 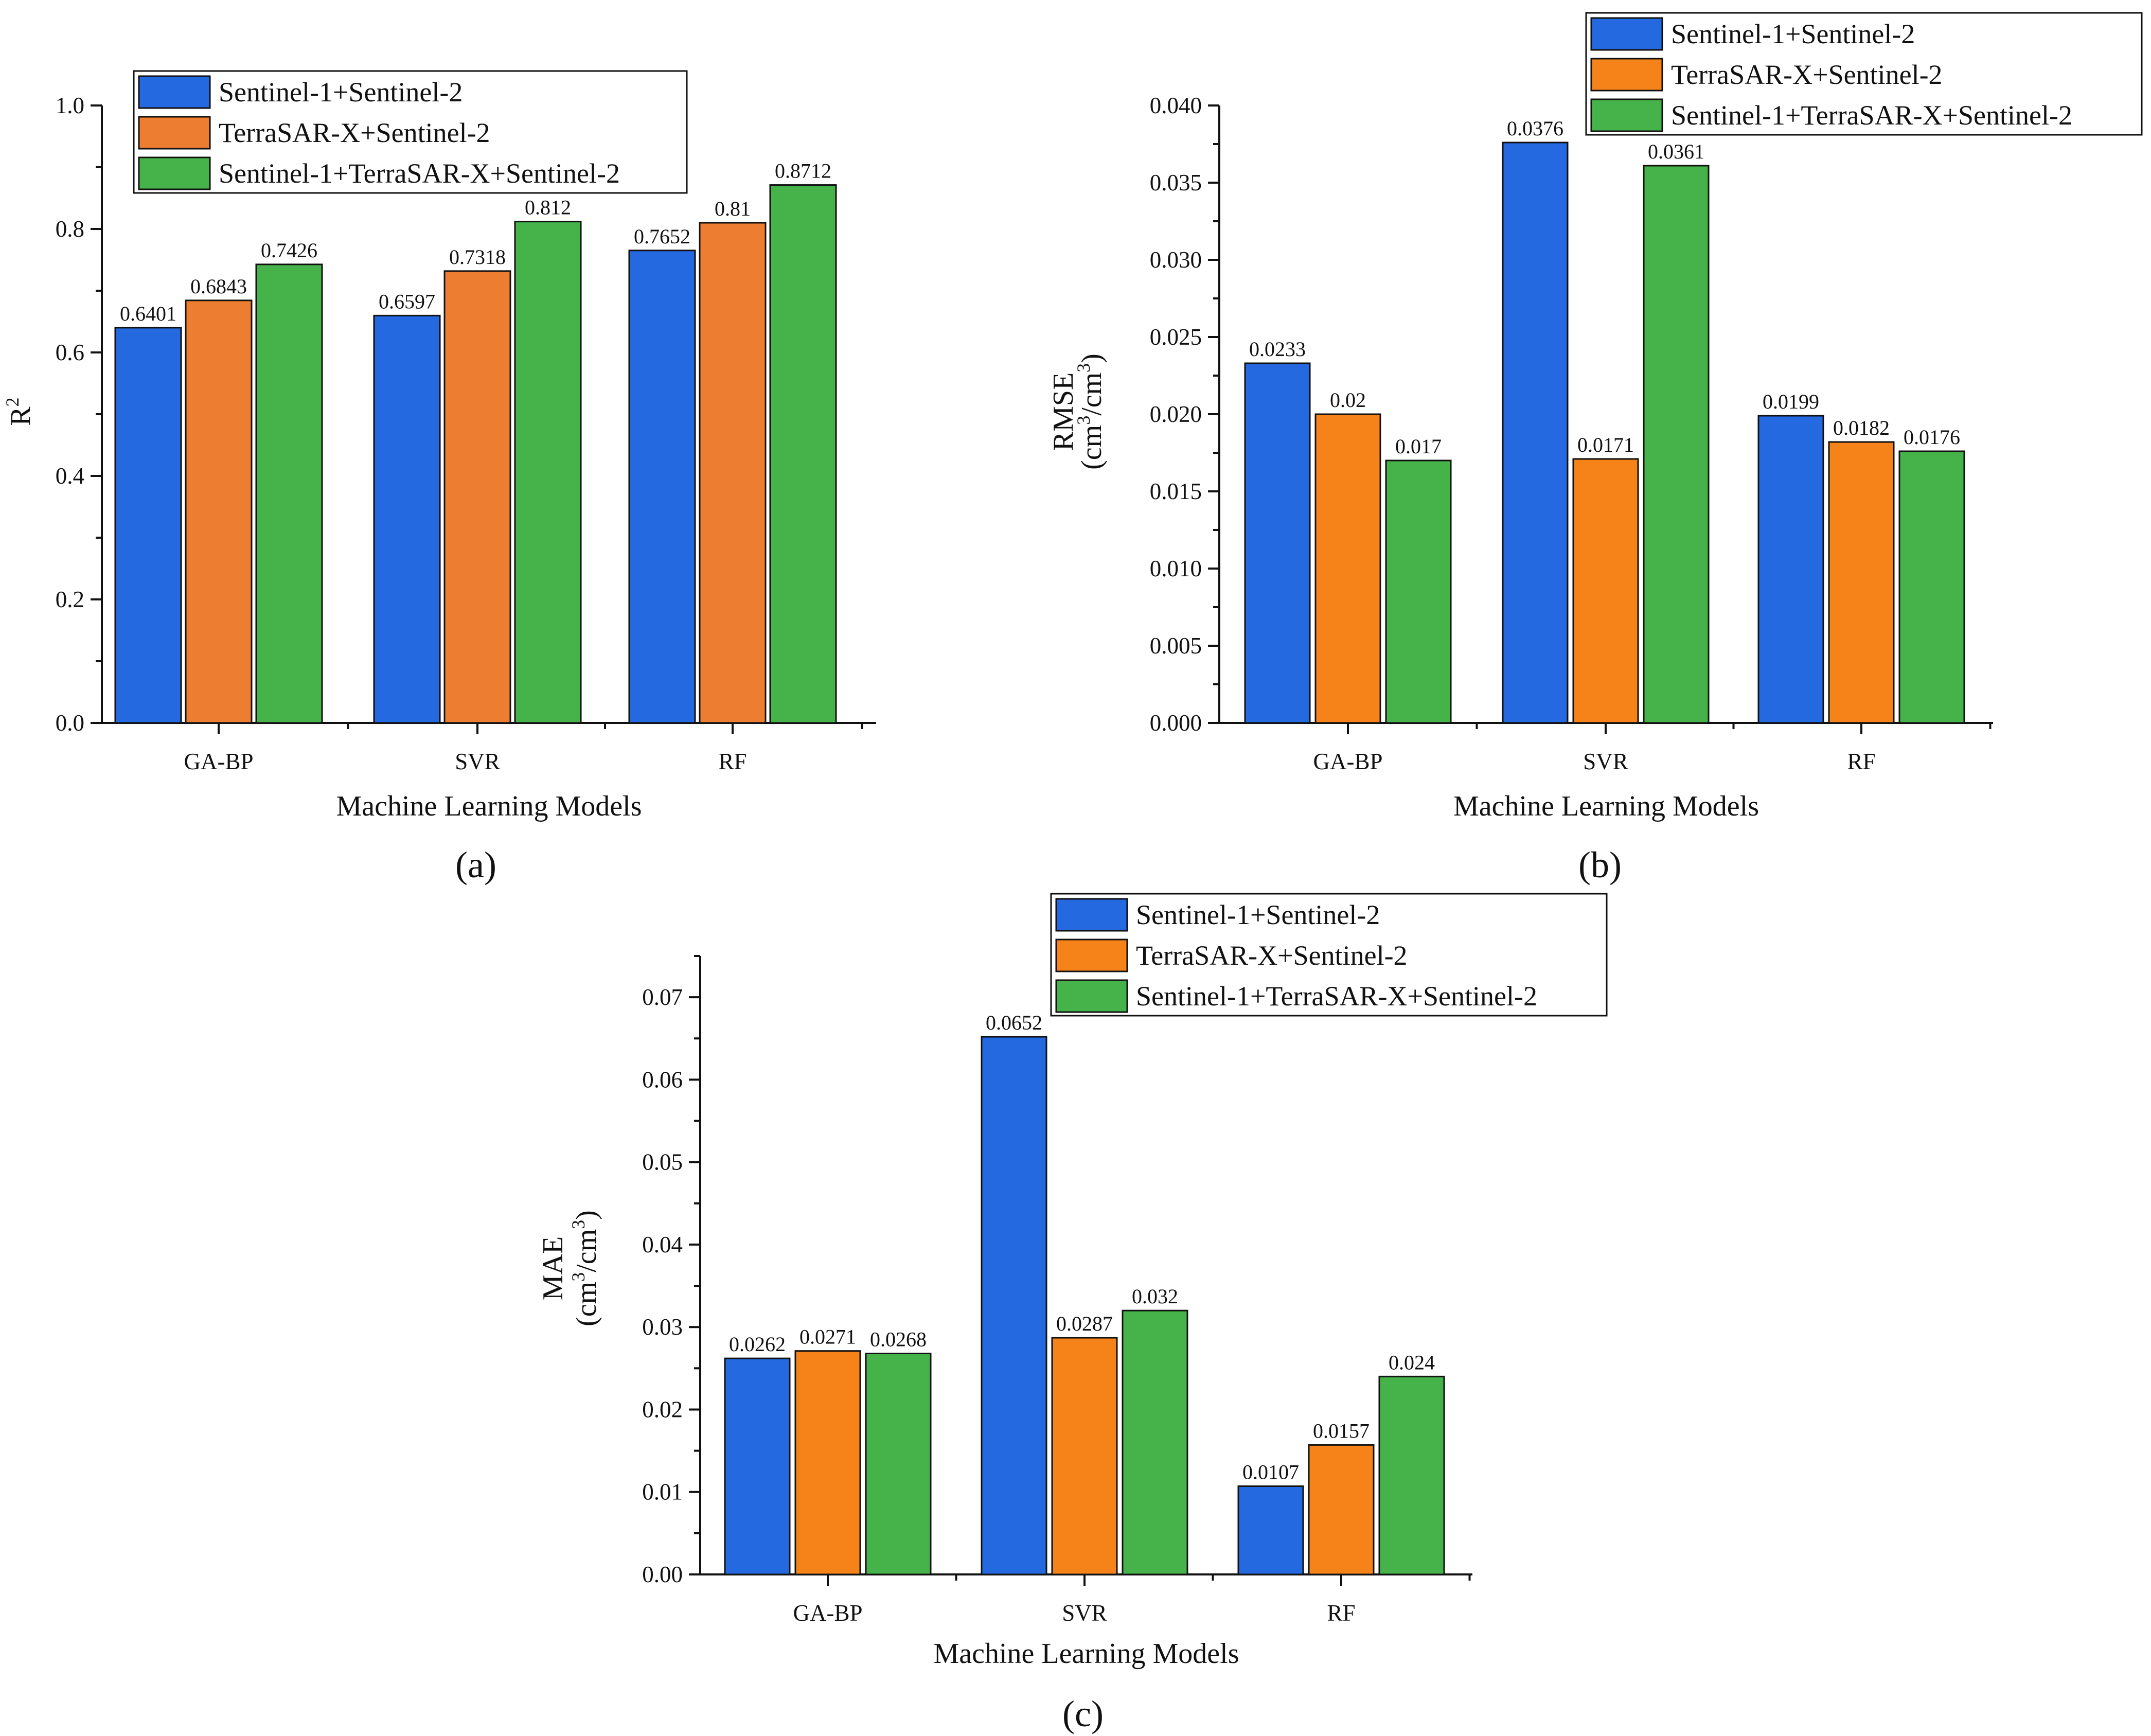 I want to click on y-tick-label: 0.010, so click(x=1176, y=568).